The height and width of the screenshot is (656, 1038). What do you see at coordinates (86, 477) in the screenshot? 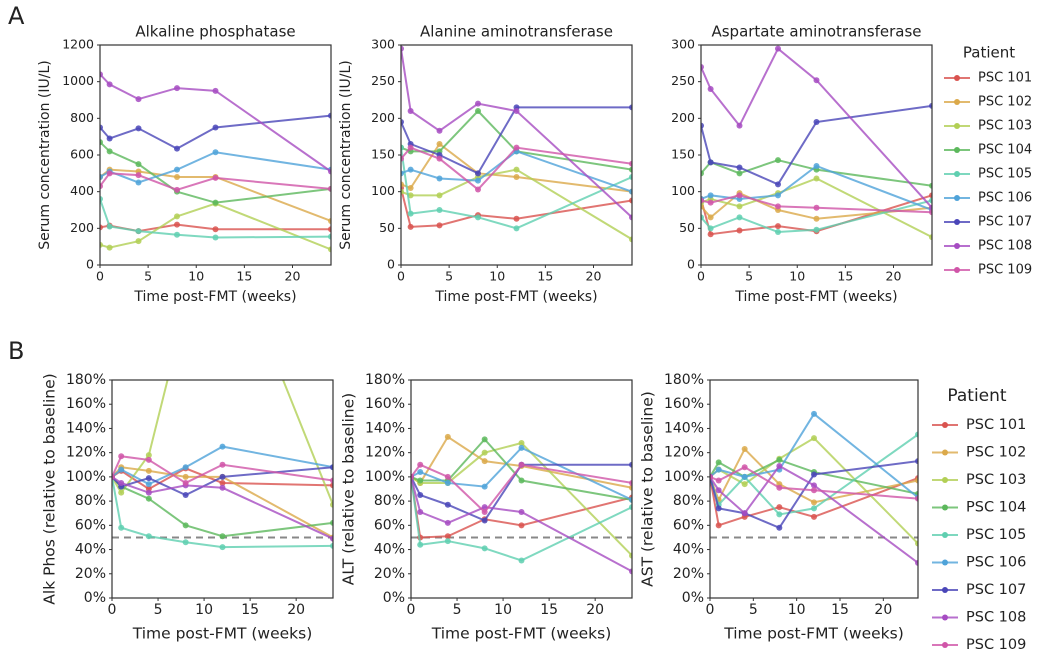
I see `y-tick-label: 100%` at bounding box center [86, 477].